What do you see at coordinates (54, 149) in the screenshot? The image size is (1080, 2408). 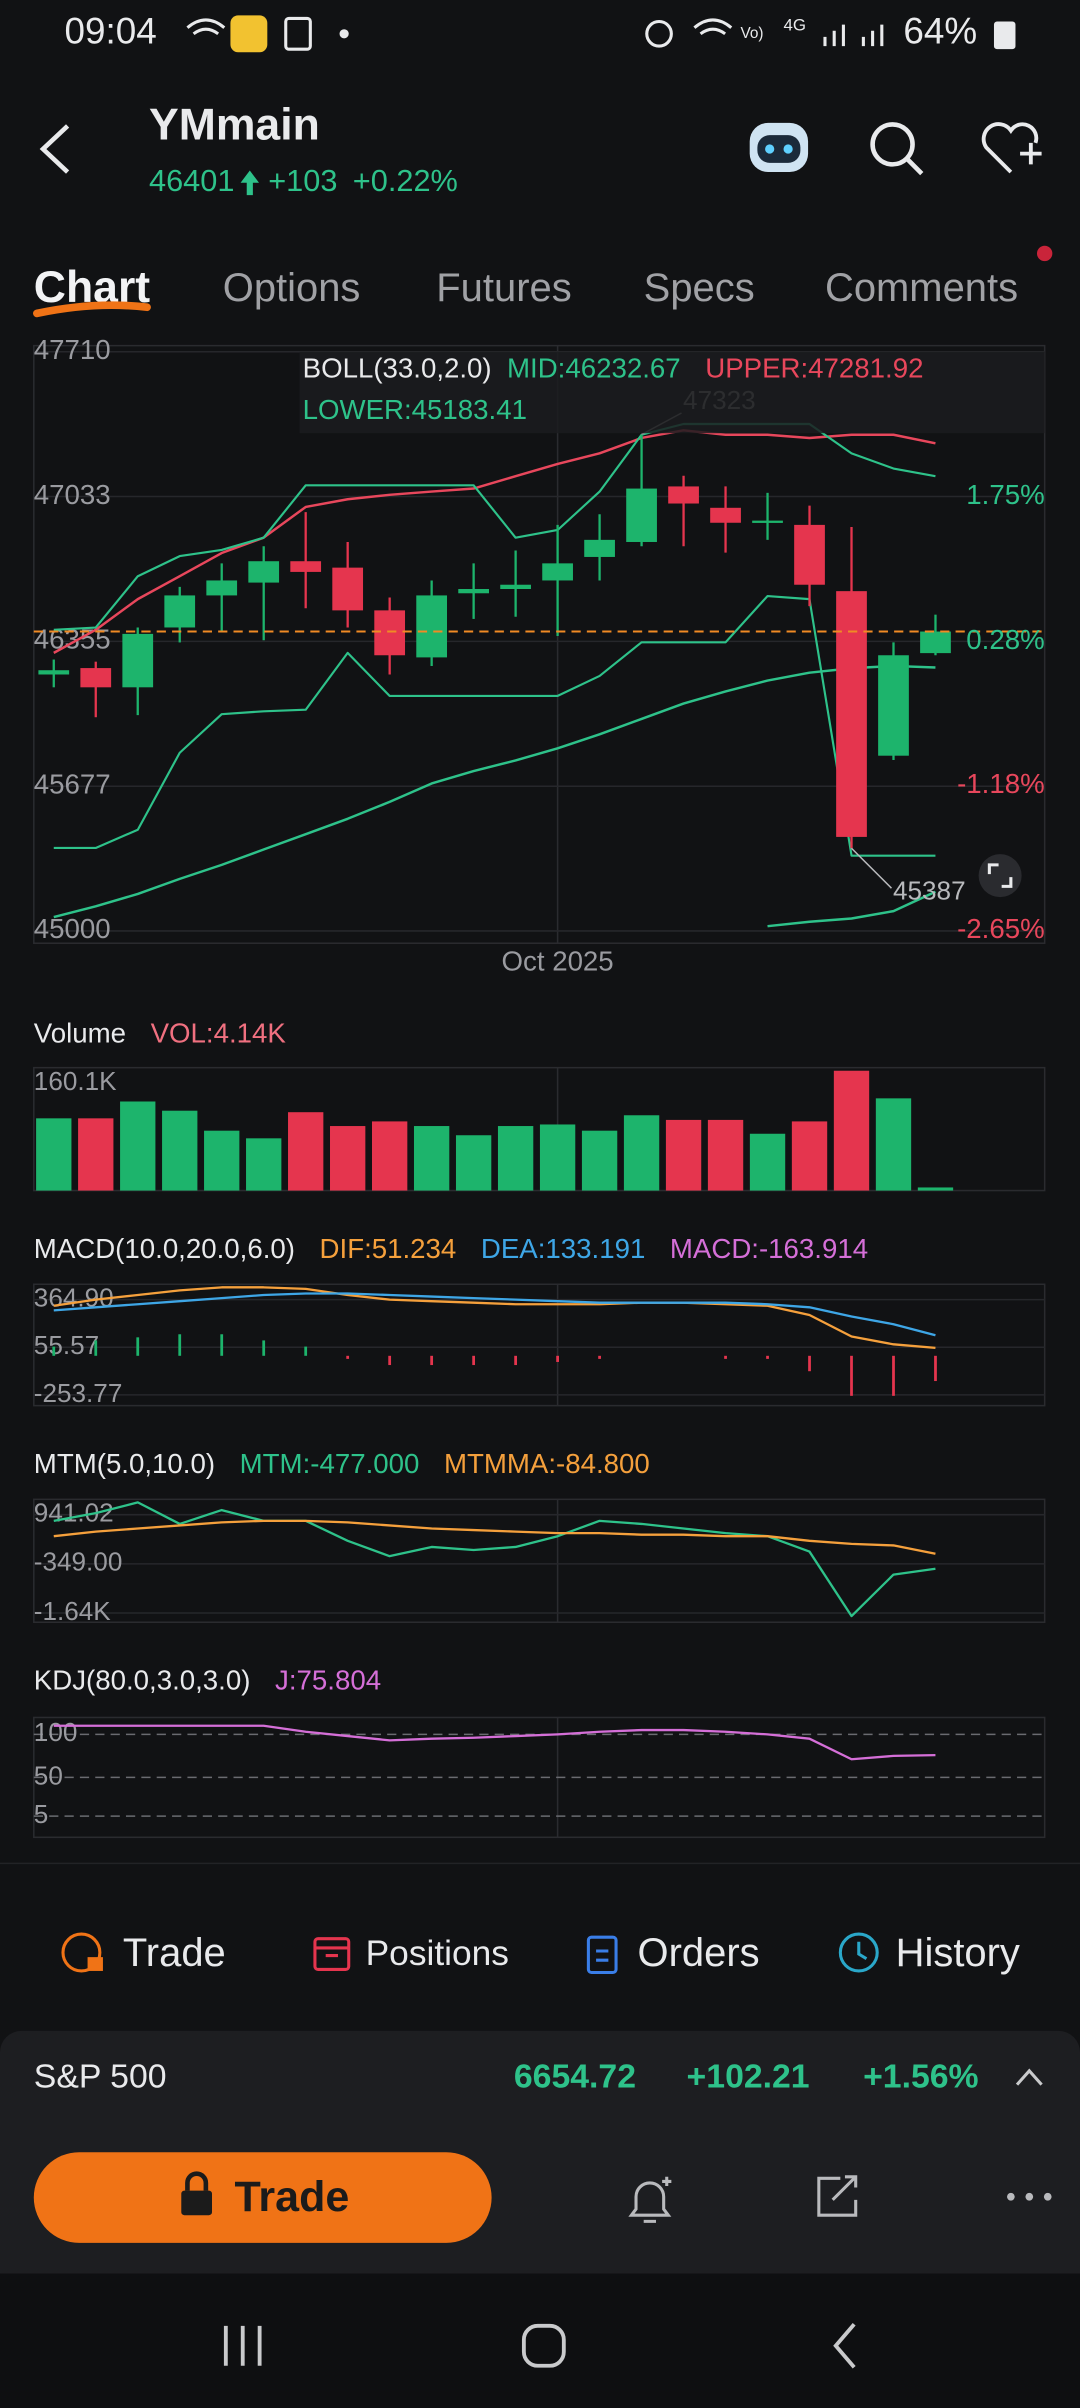 I see `back-button` at bounding box center [54, 149].